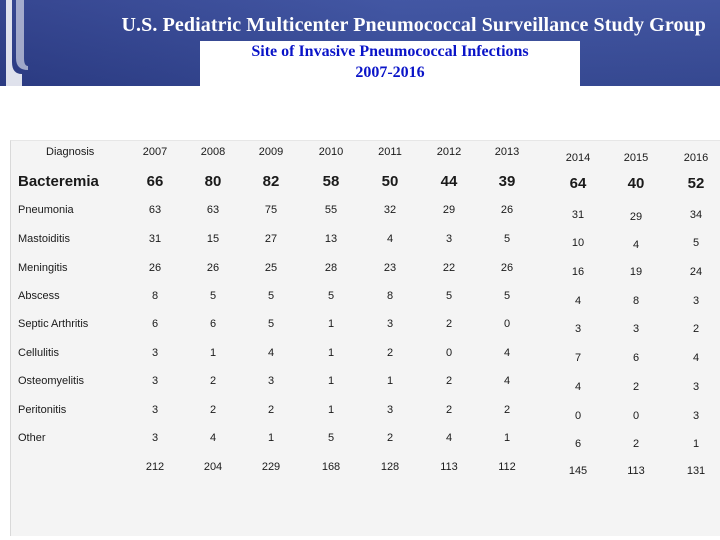  I want to click on table-cell: 55, so click(331, 210).